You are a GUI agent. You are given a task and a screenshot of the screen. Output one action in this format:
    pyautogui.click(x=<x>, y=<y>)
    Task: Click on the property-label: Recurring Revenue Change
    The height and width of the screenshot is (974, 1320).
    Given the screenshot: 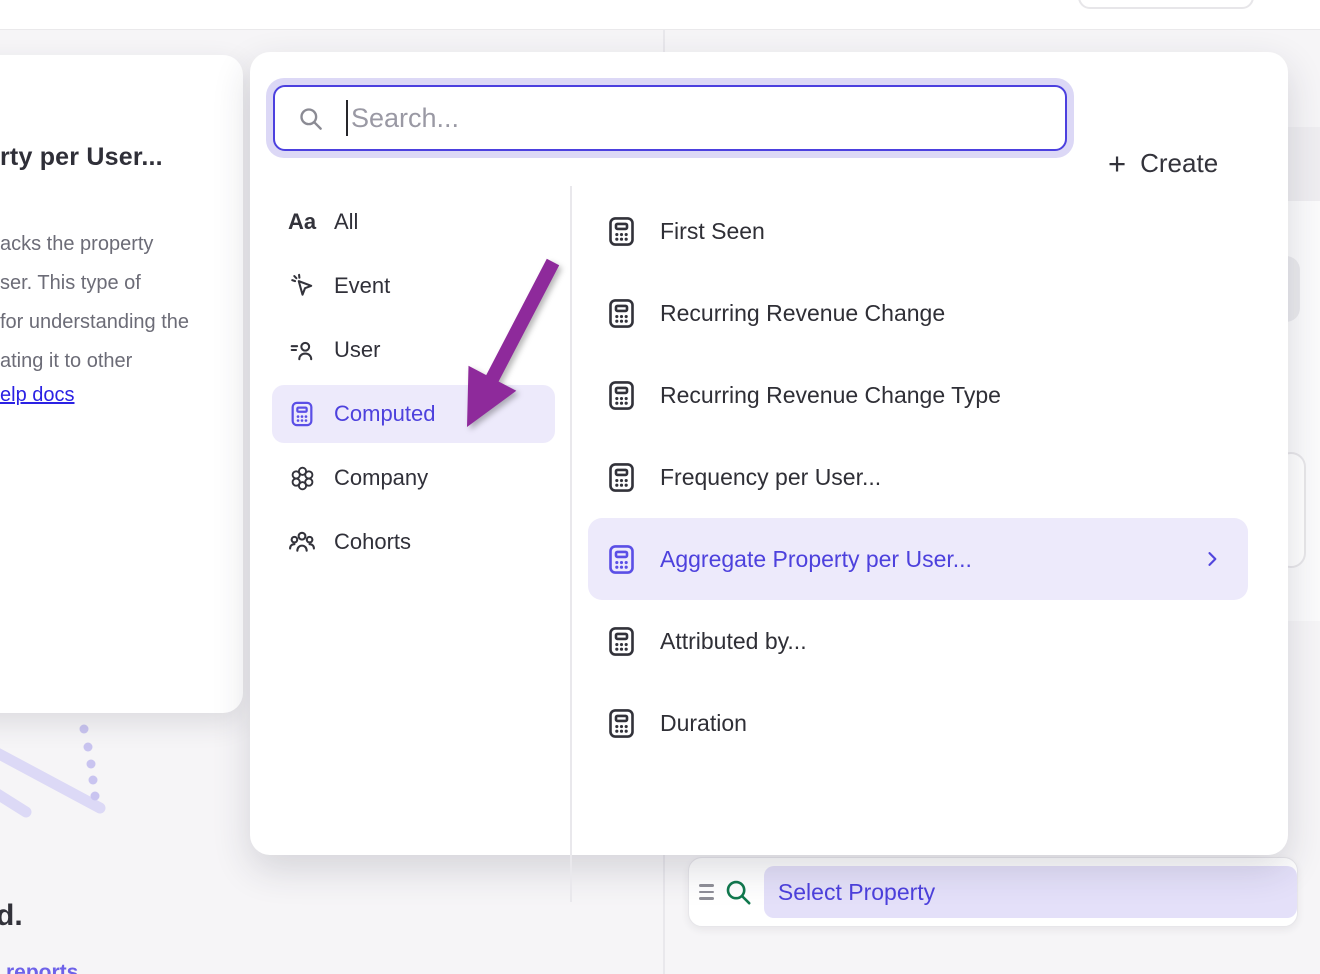 What is the action you would take?
    pyautogui.click(x=803, y=312)
    